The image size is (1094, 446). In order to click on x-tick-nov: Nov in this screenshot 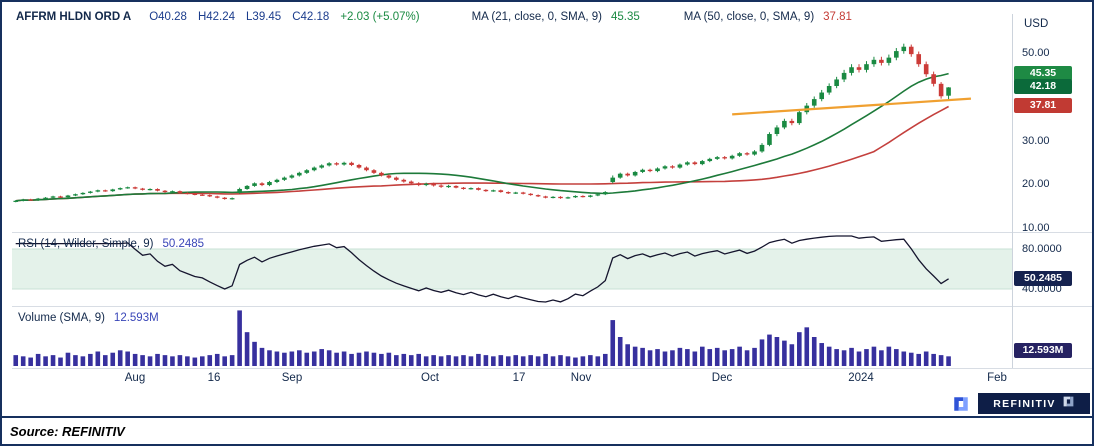, I will do `click(581, 378)`.